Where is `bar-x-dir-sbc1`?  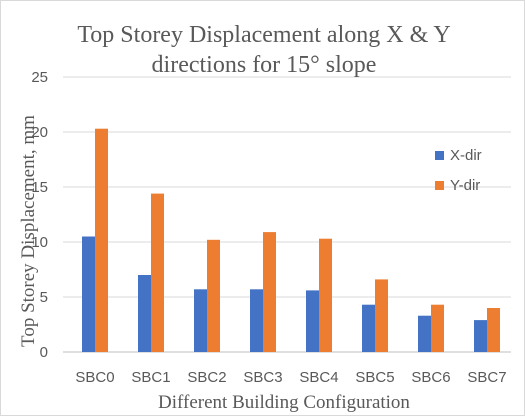
bar-x-dir-sbc1 is located at coordinates (144, 313).